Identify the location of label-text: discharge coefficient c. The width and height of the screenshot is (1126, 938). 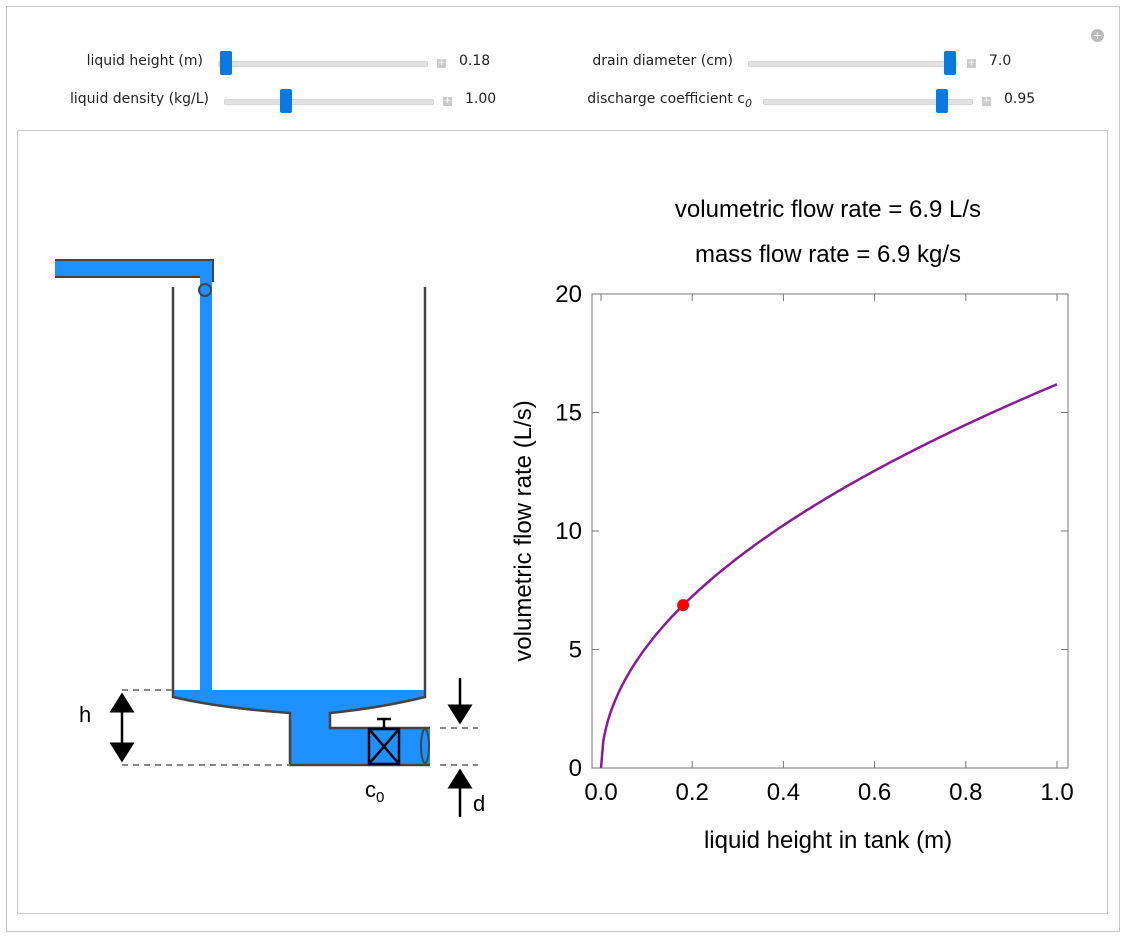
(666, 99).